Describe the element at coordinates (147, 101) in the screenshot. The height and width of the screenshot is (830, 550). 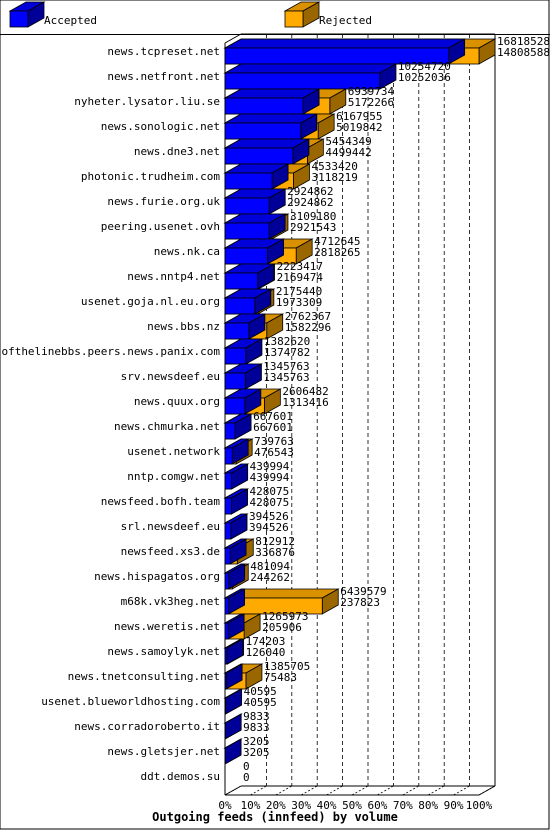
I see `category-label: nyheter.lysator.liu.se` at that location.